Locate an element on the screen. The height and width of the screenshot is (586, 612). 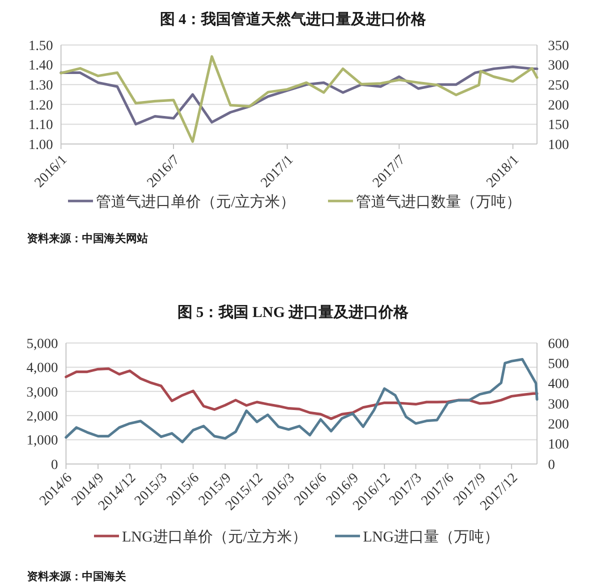
legend-label: LNG进口量（万吨） is located at coordinates (431, 537).